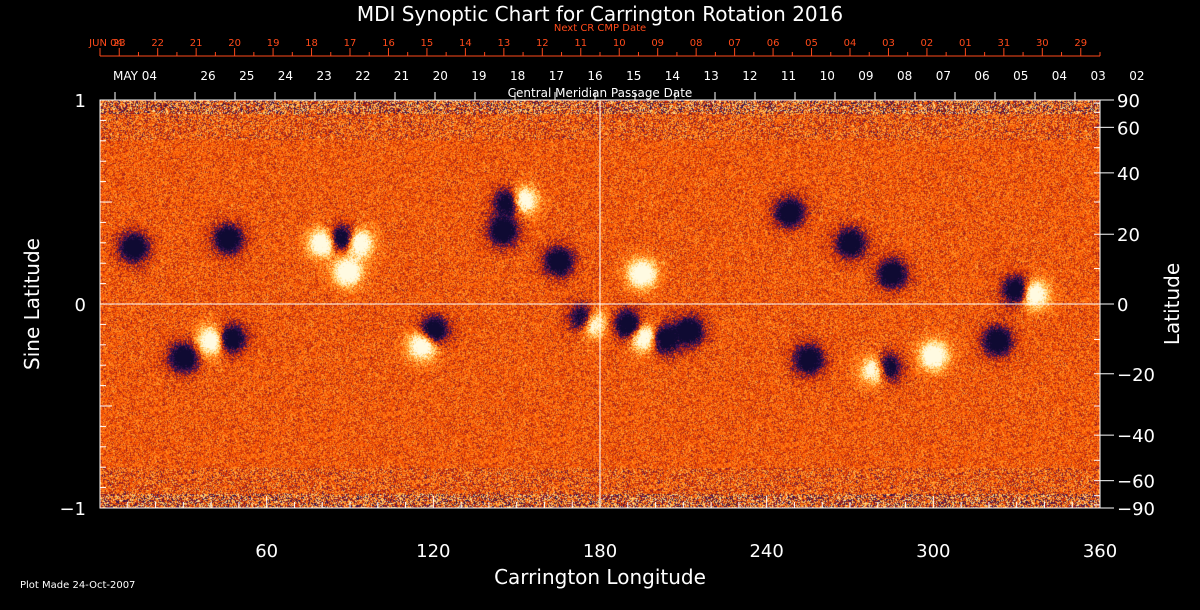 The width and height of the screenshot is (1200, 610). What do you see at coordinates (433, 551) in the screenshot?
I see `x-tick-label: 120` at bounding box center [433, 551].